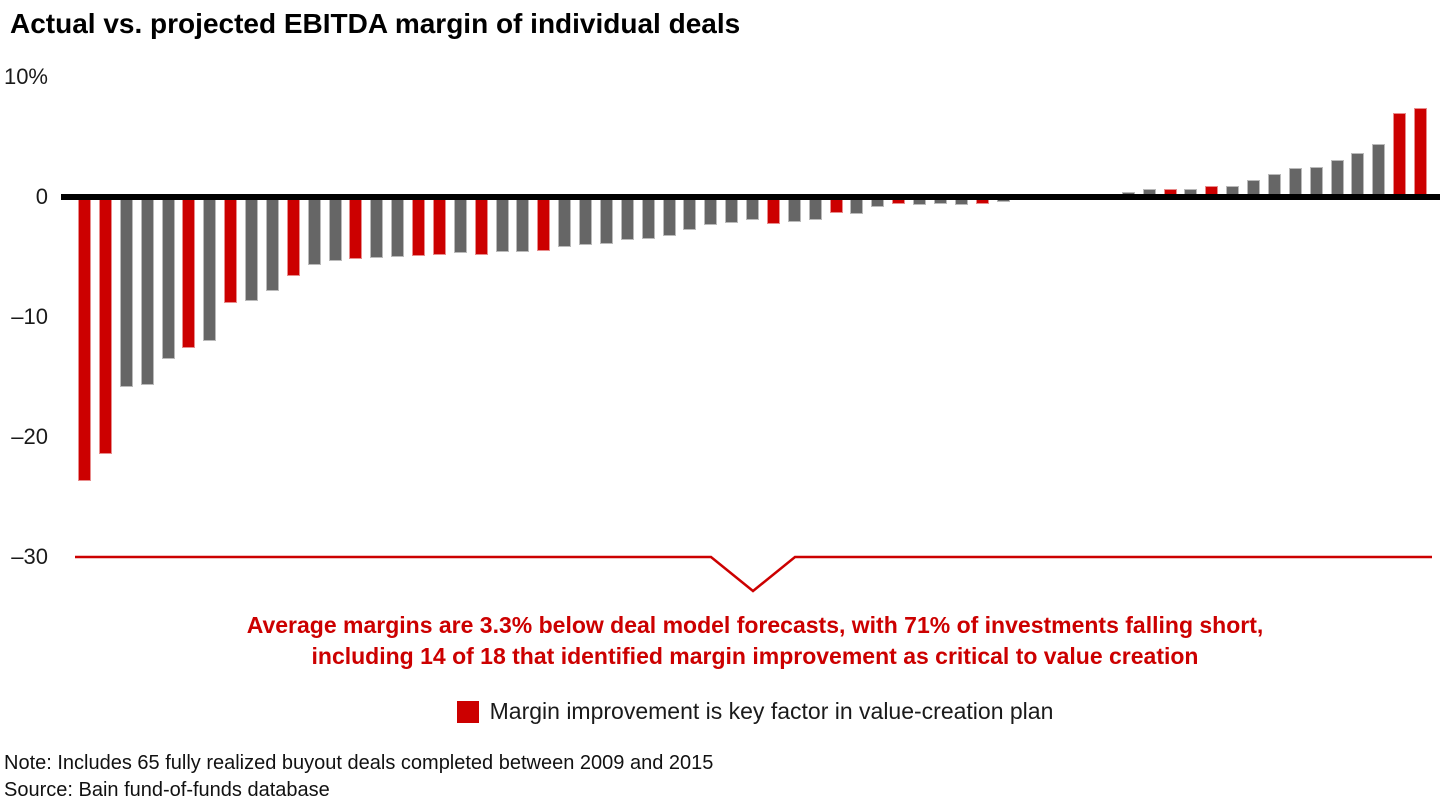  What do you see at coordinates (41, 196) in the screenshot?
I see `y-axis-tick-label: 0` at bounding box center [41, 196].